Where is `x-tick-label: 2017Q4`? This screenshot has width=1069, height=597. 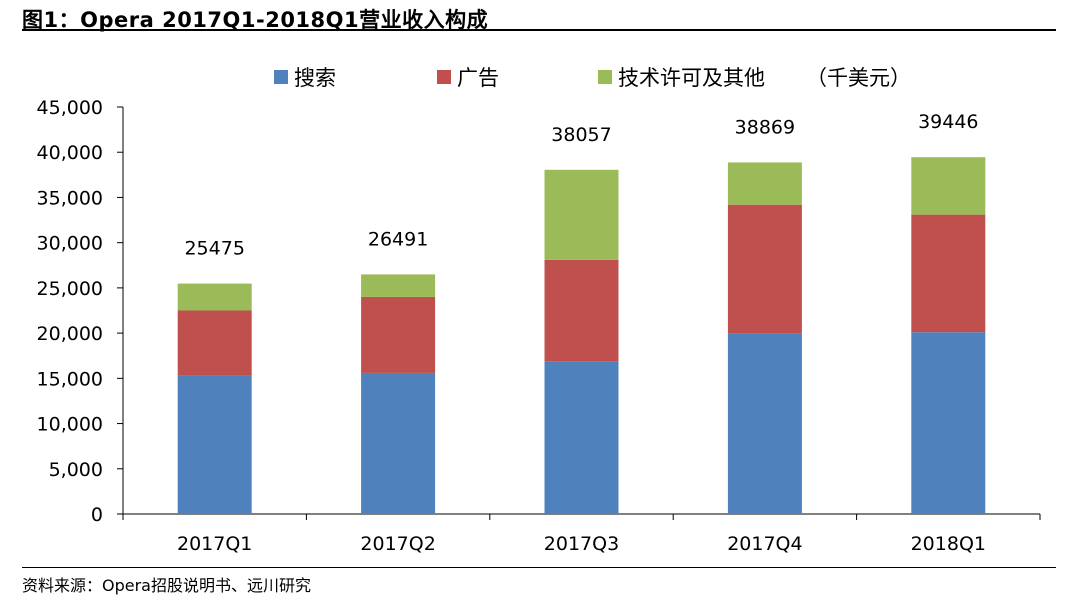 x-tick-label: 2017Q4 is located at coordinates (764, 544).